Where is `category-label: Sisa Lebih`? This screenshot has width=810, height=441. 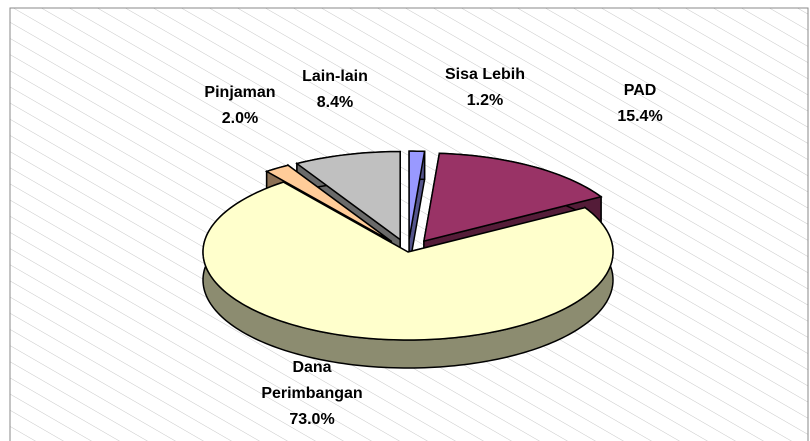
category-label: Sisa Lebih is located at coordinates (485, 74).